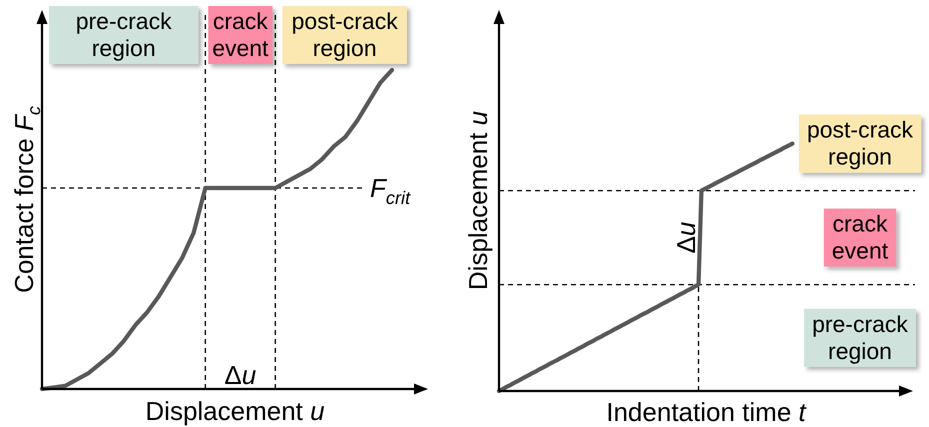 The image size is (929, 427). What do you see at coordinates (235, 411) in the screenshot?
I see `x-axis-title: Displacement u` at bounding box center [235, 411].